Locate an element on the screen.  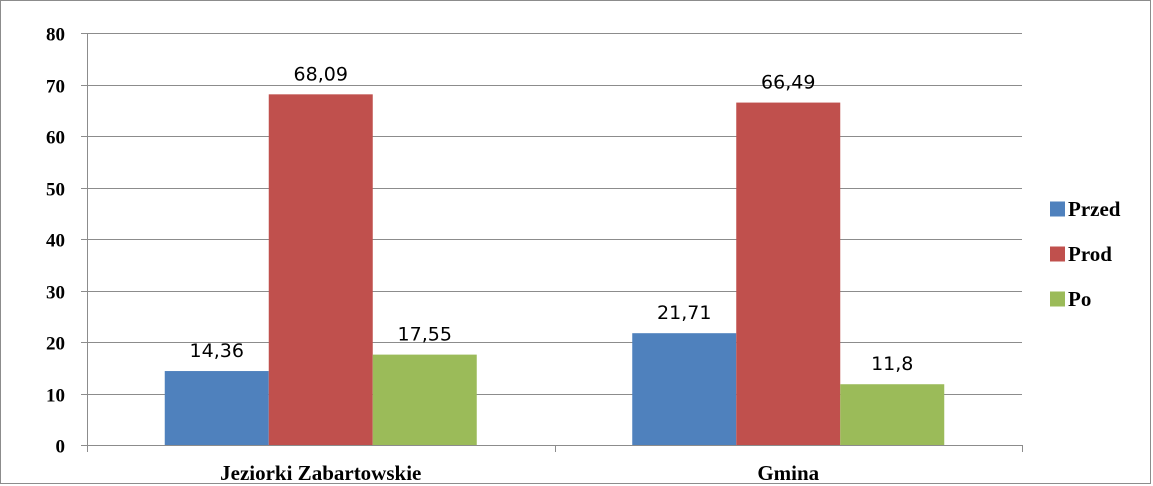
data-label-przed-1: 21,71 is located at coordinates (684, 313).